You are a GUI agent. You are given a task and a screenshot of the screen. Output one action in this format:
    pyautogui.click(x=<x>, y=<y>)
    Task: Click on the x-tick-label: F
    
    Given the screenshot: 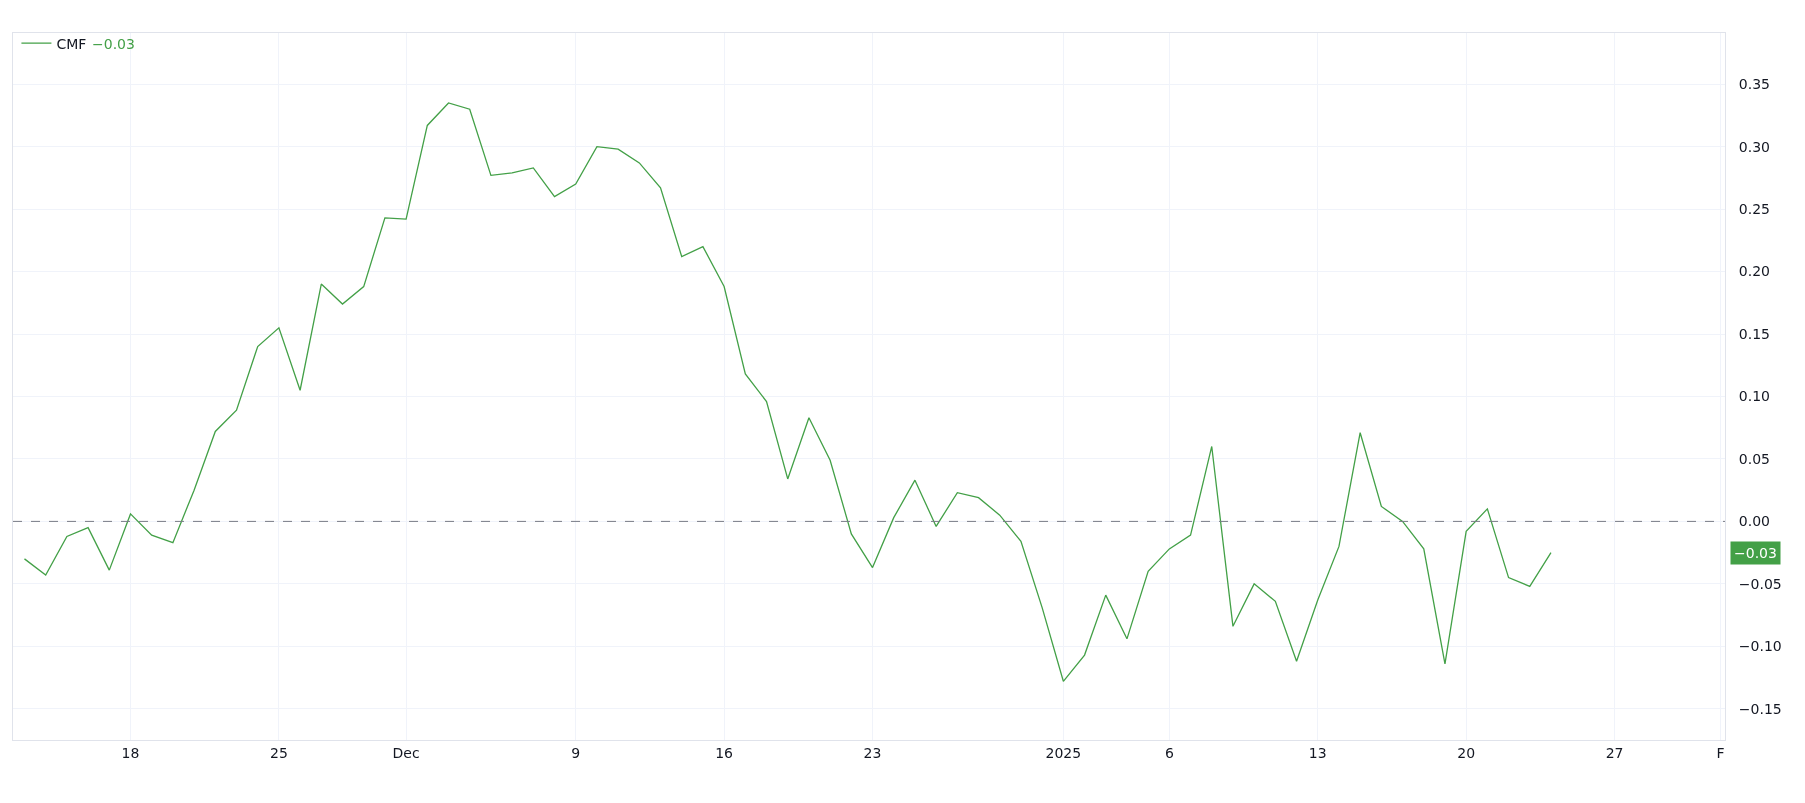 What is the action you would take?
    pyautogui.click(x=1720, y=752)
    